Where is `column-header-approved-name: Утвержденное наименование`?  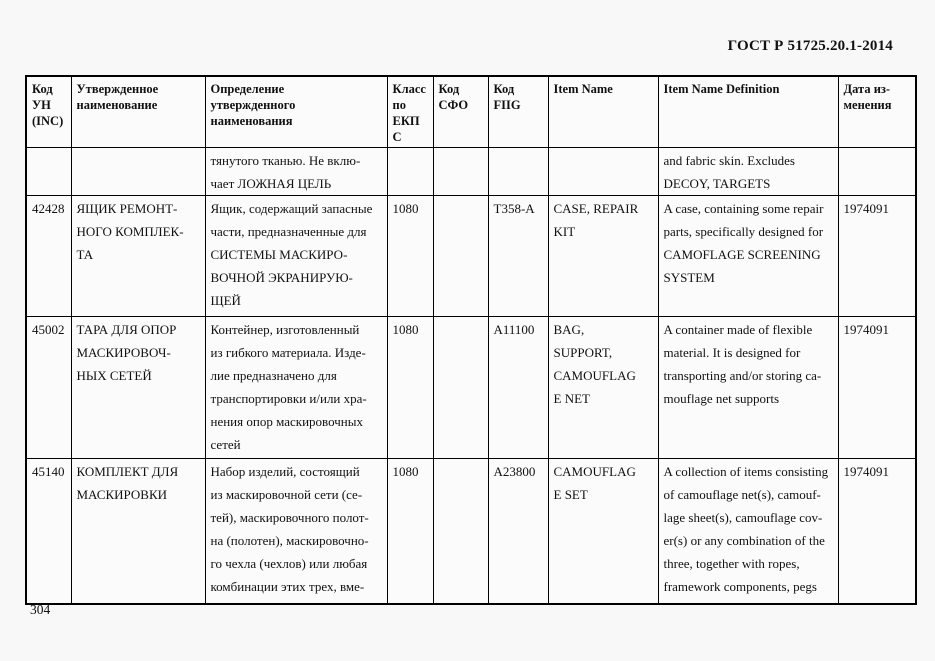 column-header-approved-name: Утвержденное наименование is located at coordinates (138, 111).